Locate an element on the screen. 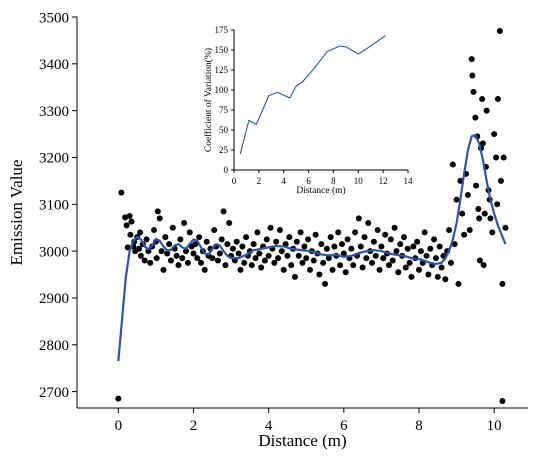  main-x-tick-label: 6 is located at coordinates (344, 426).